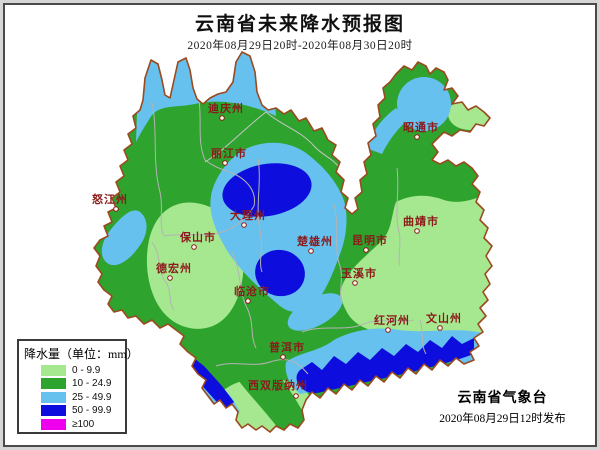 The width and height of the screenshot is (600, 450). I want to click on page-title: 云南省未来降水预报图, so click(299, 24).